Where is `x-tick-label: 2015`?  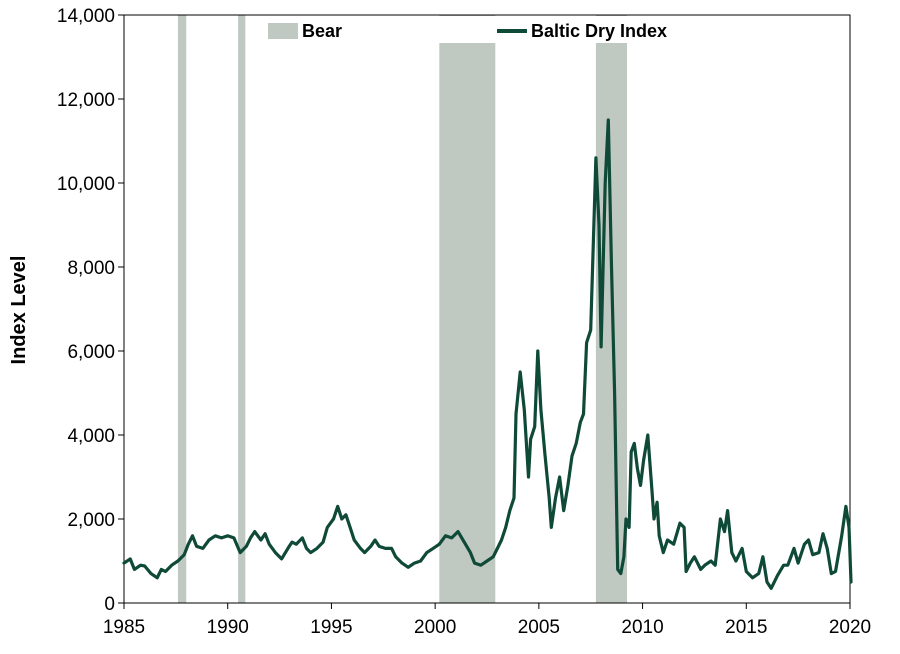 x-tick-label: 2015 is located at coordinates (746, 627).